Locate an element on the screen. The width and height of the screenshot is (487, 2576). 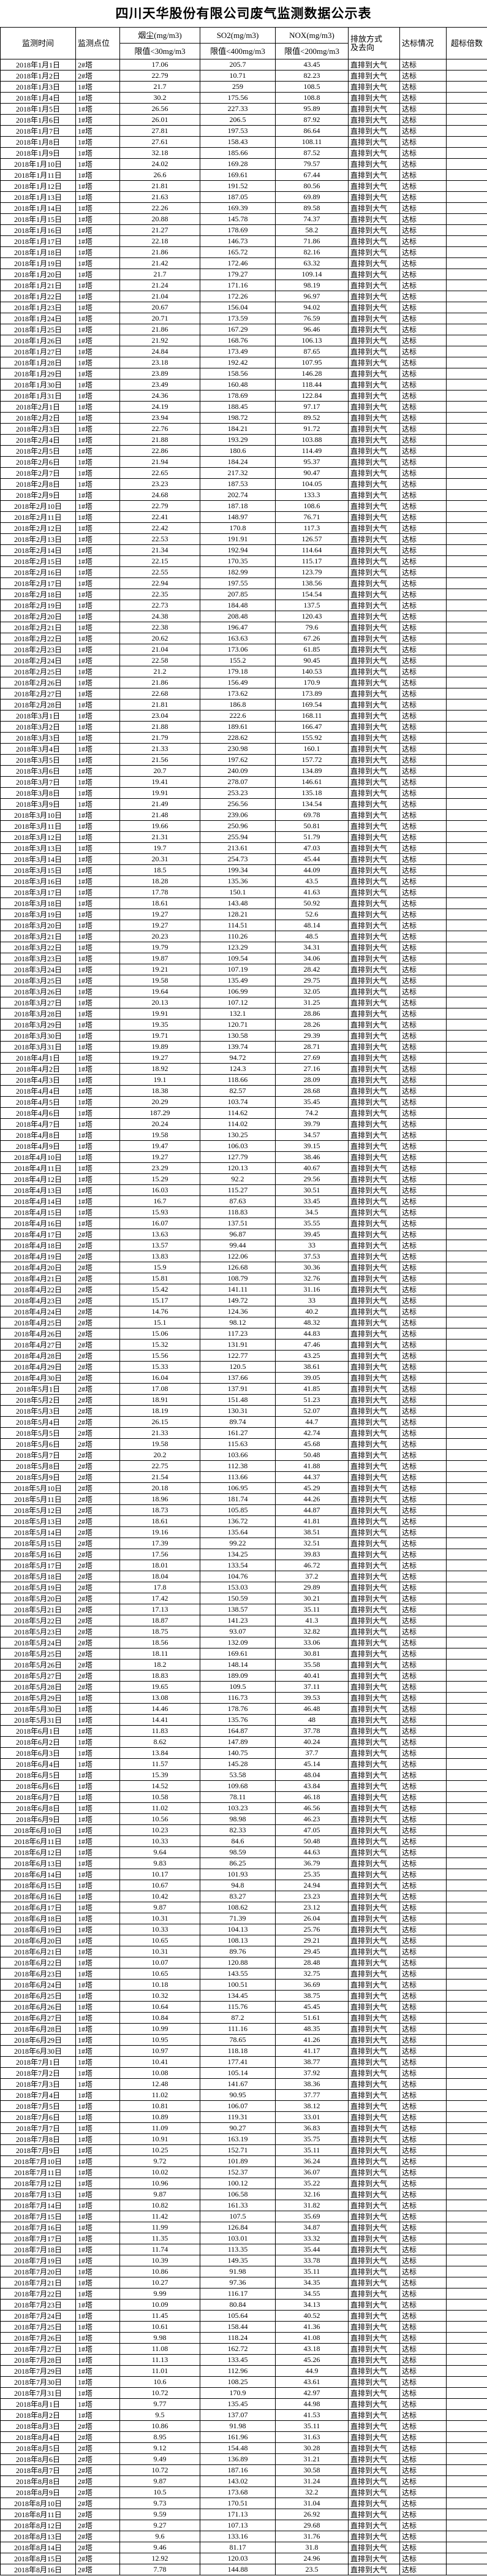
cell-nox: 154.54 is located at coordinates (312, 594).